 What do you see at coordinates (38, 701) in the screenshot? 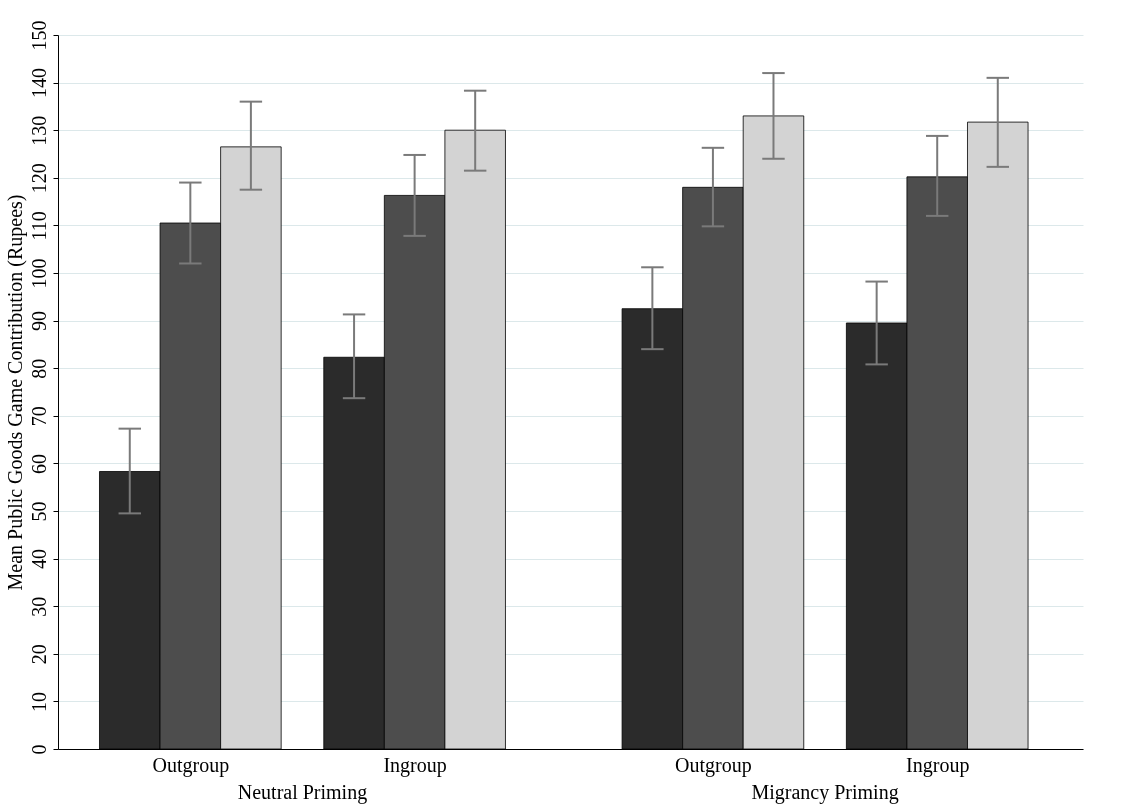
I see `y-tick-label: 10` at bounding box center [38, 701].